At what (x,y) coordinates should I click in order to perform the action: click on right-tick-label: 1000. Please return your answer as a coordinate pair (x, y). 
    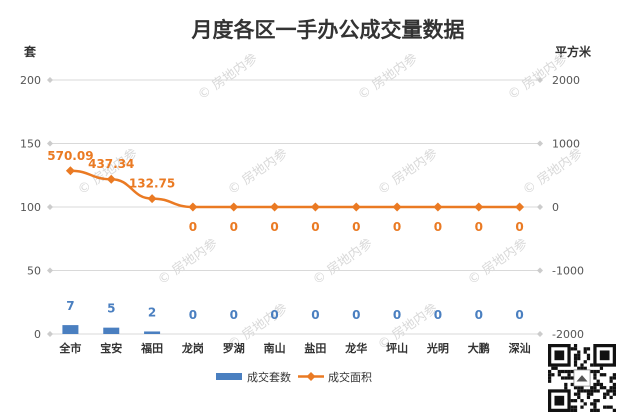
    Looking at the image, I should click on (566, 144).